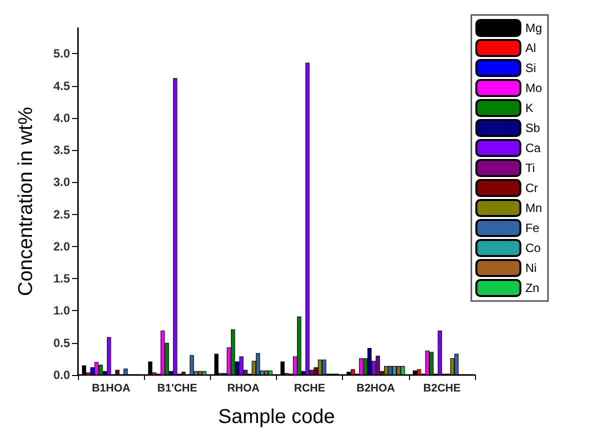 The image size is (593, 437). What do you see at coordinates (61, 117) in the screenshot?
I see `y-tick-label: 4.0` at bounding box center [61, 117].